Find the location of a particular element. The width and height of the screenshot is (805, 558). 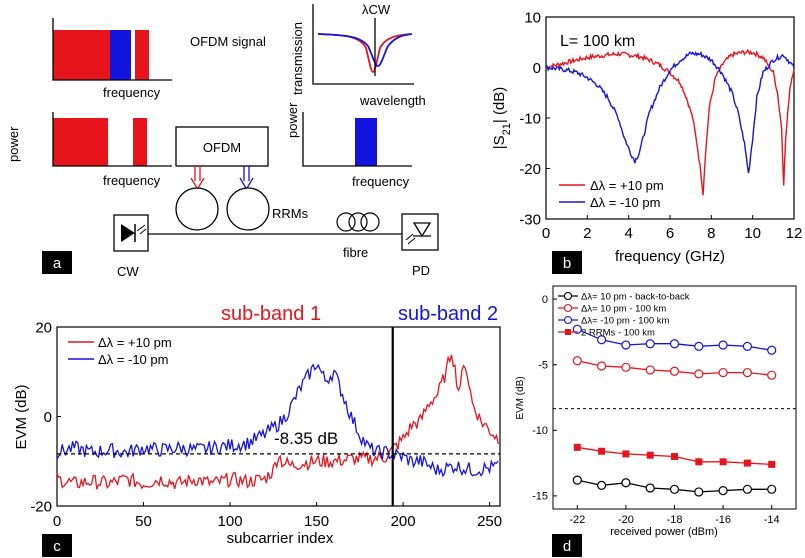

transmission-red-curve is located at coordinates (364, 53).